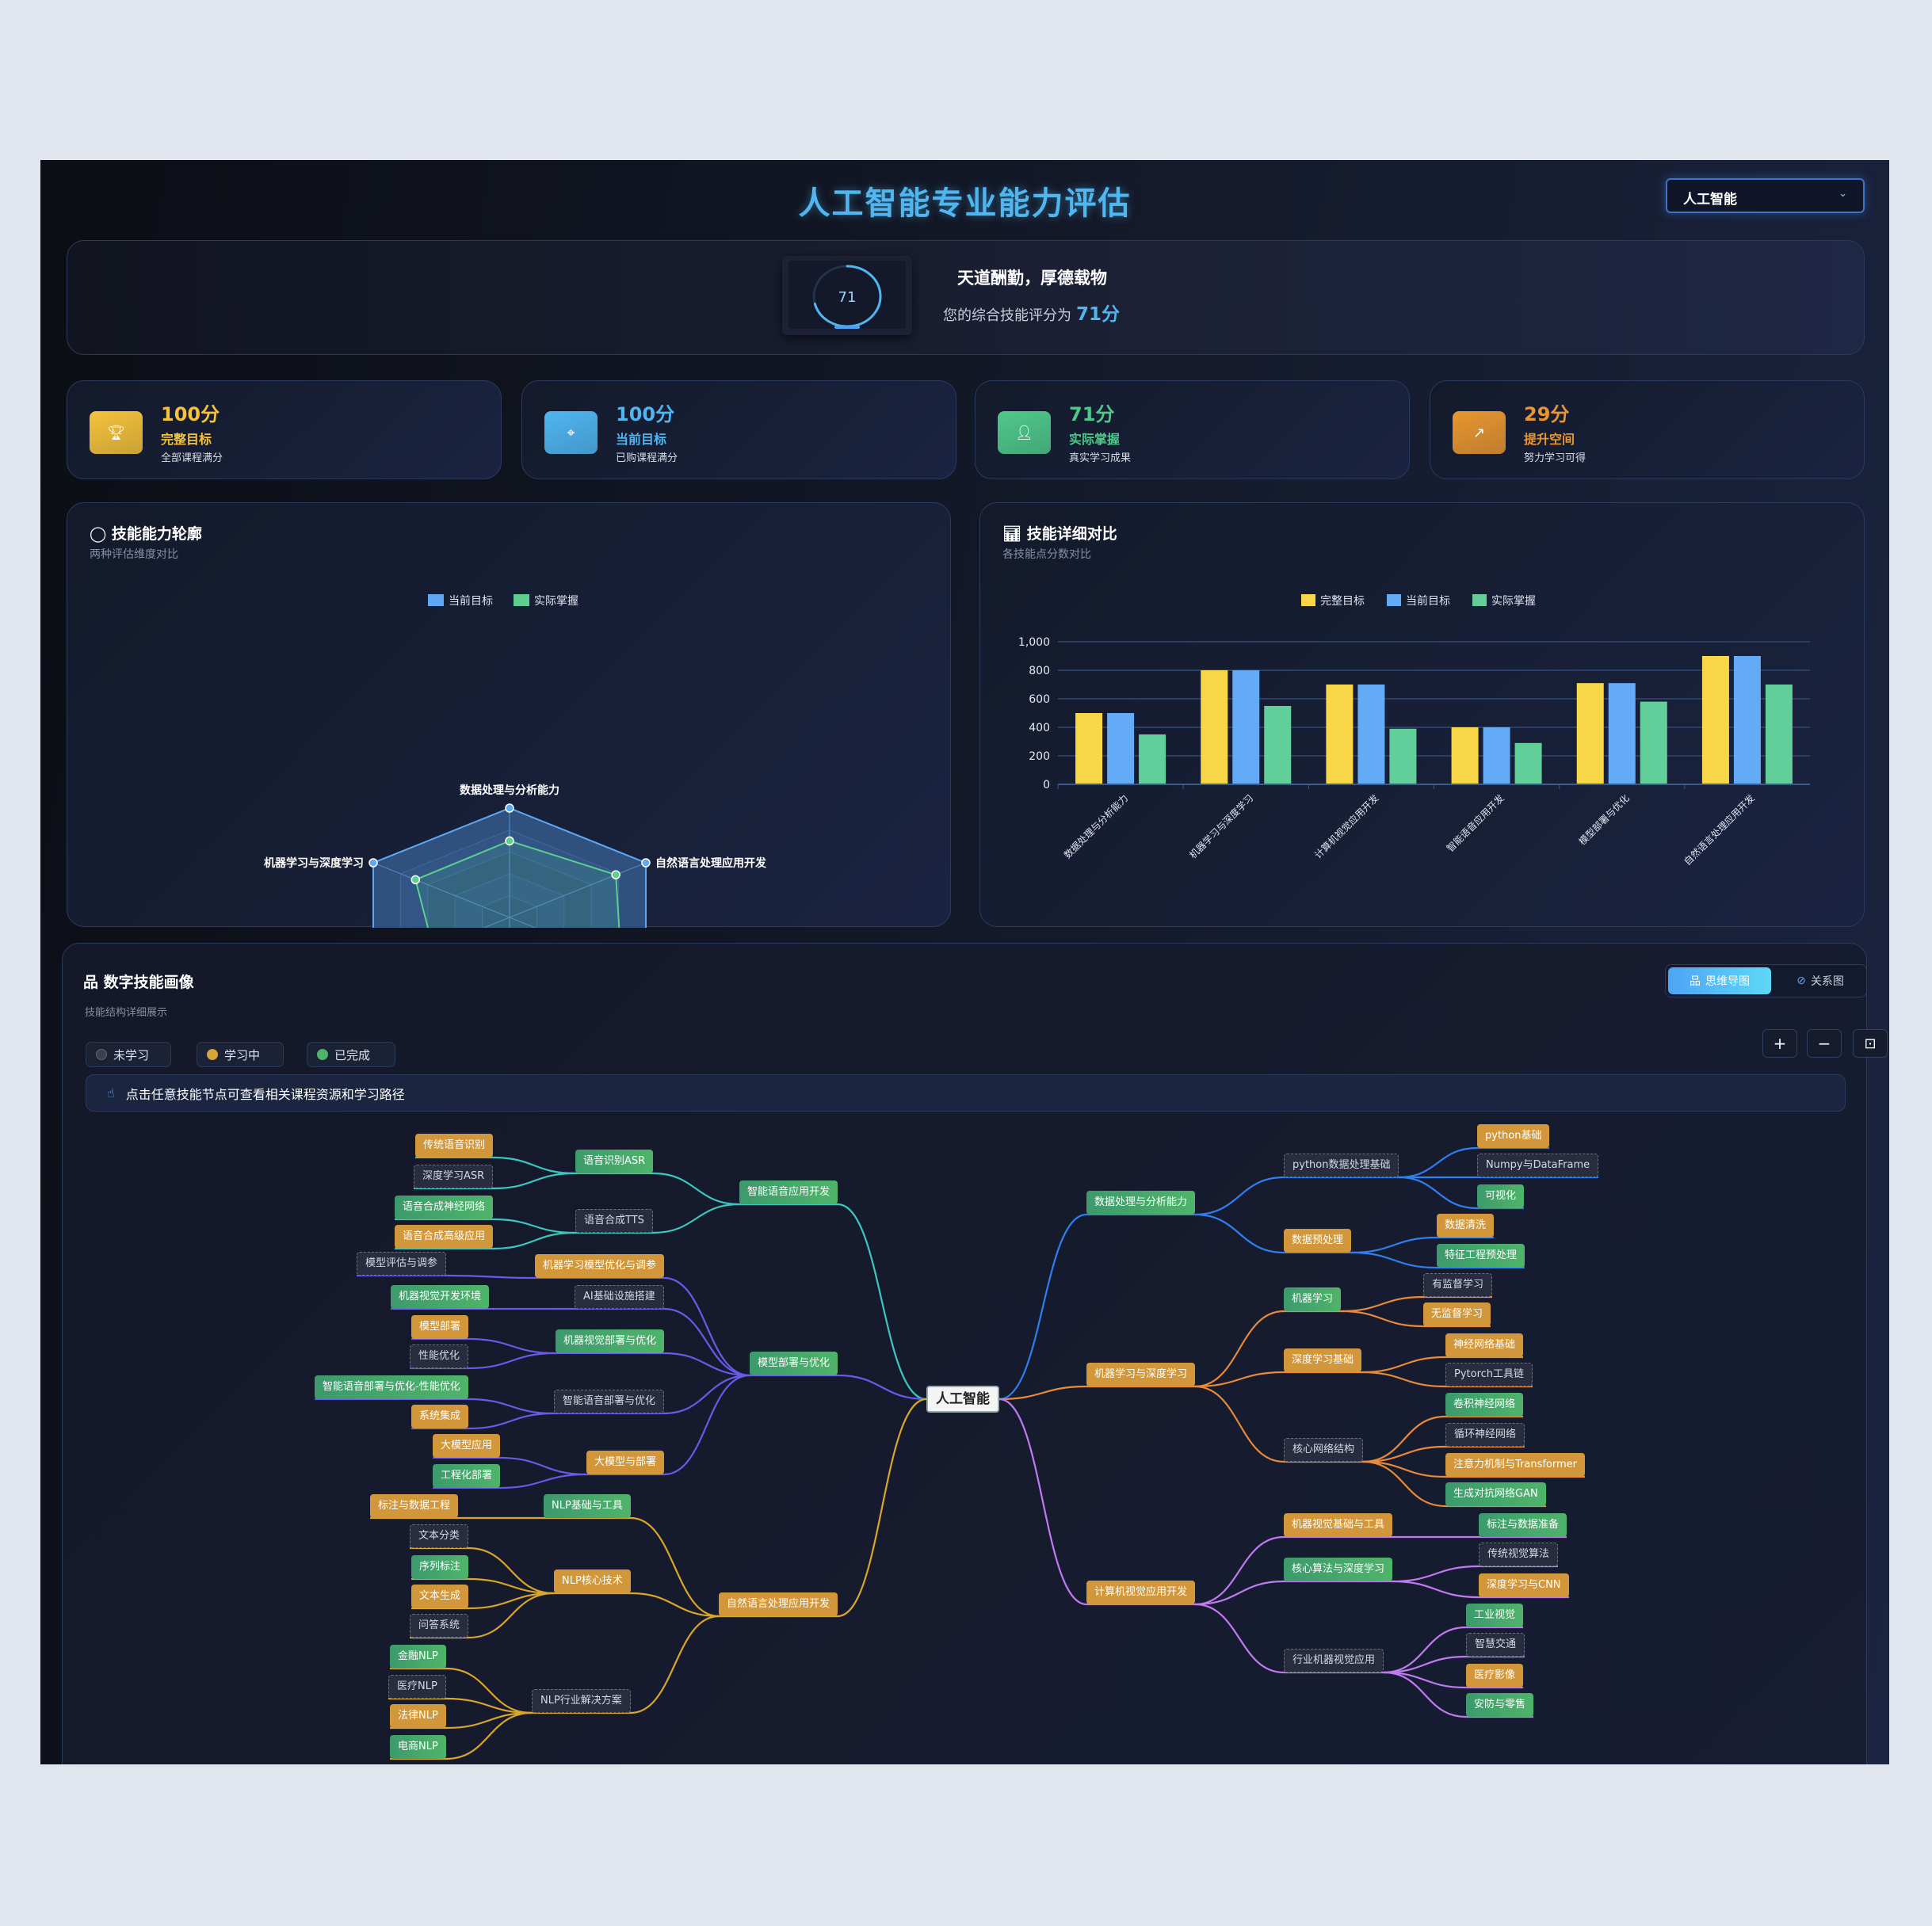 Image resolution: width=1932 pixels, height=1926 pixels. I want to click on mindmap-skill-node: 卷积神经网络, so click(1484, 1405).